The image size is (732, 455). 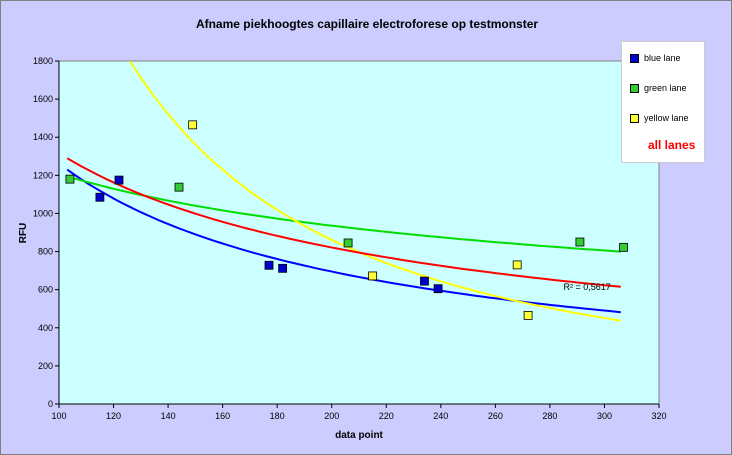 What do you see at coordinates (658, 416) in the screenshot?
I see `x-tick-label: 320` at bounding box center [658, 416].